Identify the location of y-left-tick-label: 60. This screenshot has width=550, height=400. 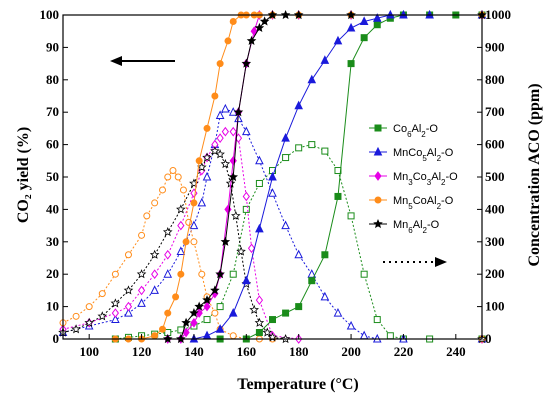
(52, 144).